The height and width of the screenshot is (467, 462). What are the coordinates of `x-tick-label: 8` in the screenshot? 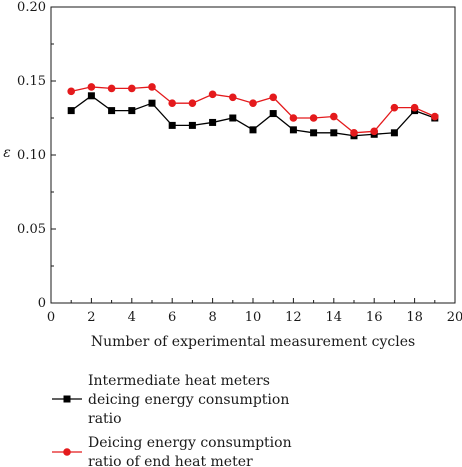 It's located at (212, 317).